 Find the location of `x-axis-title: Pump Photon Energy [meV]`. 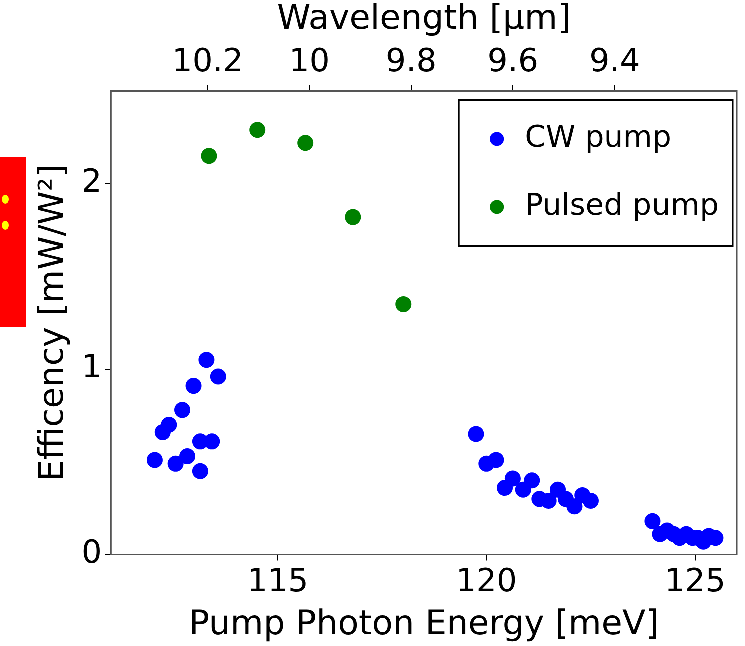

x-axis-title: Pump Photon Energy [meV] is located at coordinates (424, 623).